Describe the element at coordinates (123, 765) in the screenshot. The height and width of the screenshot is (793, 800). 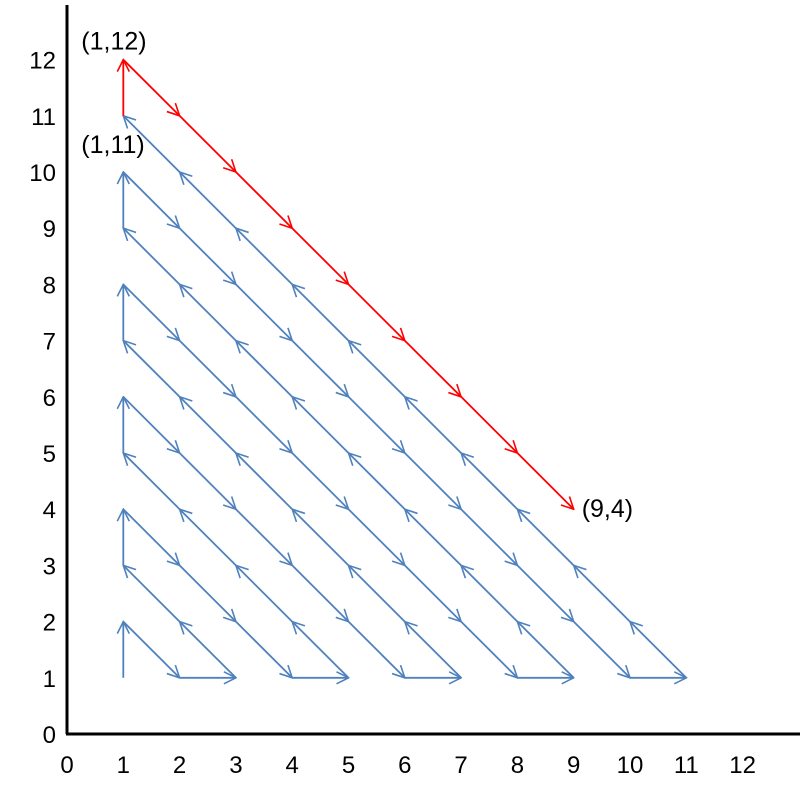
I see `x-tick-label: 1` at that location.